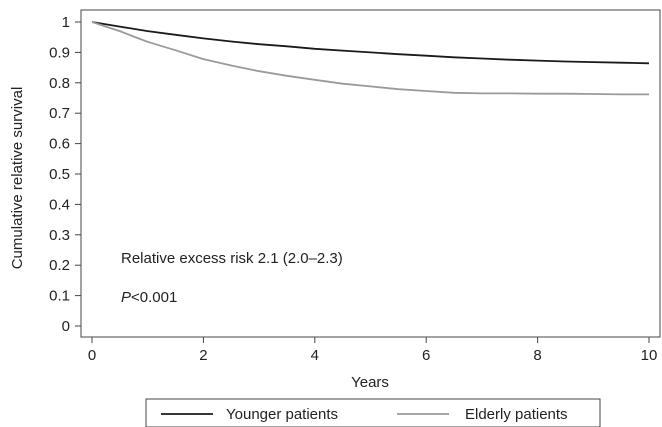 Image resolution: width=662 pixels, height=427 pixels. Describe the element at coordinates (59, 265) in the screenshot. I see `y-tick-label: 0.2` at that location.